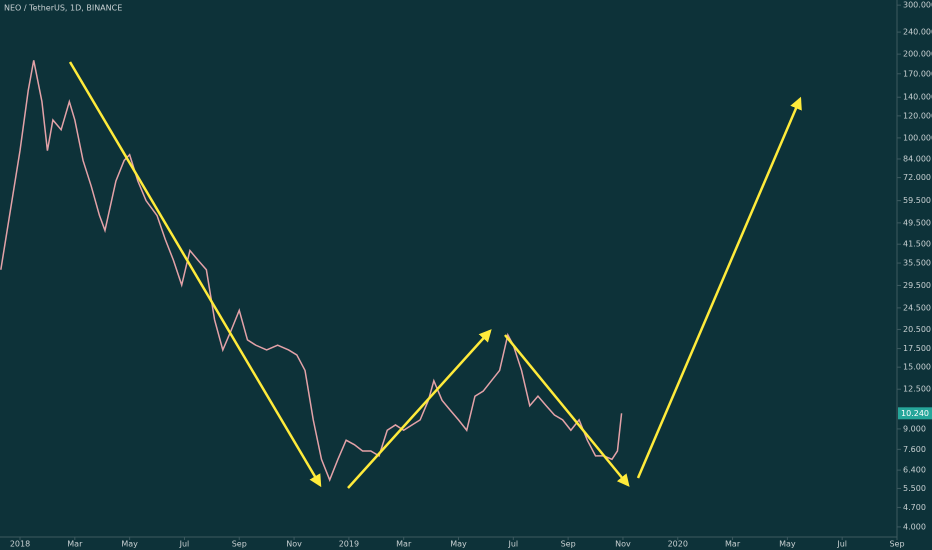 This screenshot has height=550, width=932. I want to click on y-tick-label: 300.000, so click(917, 5).